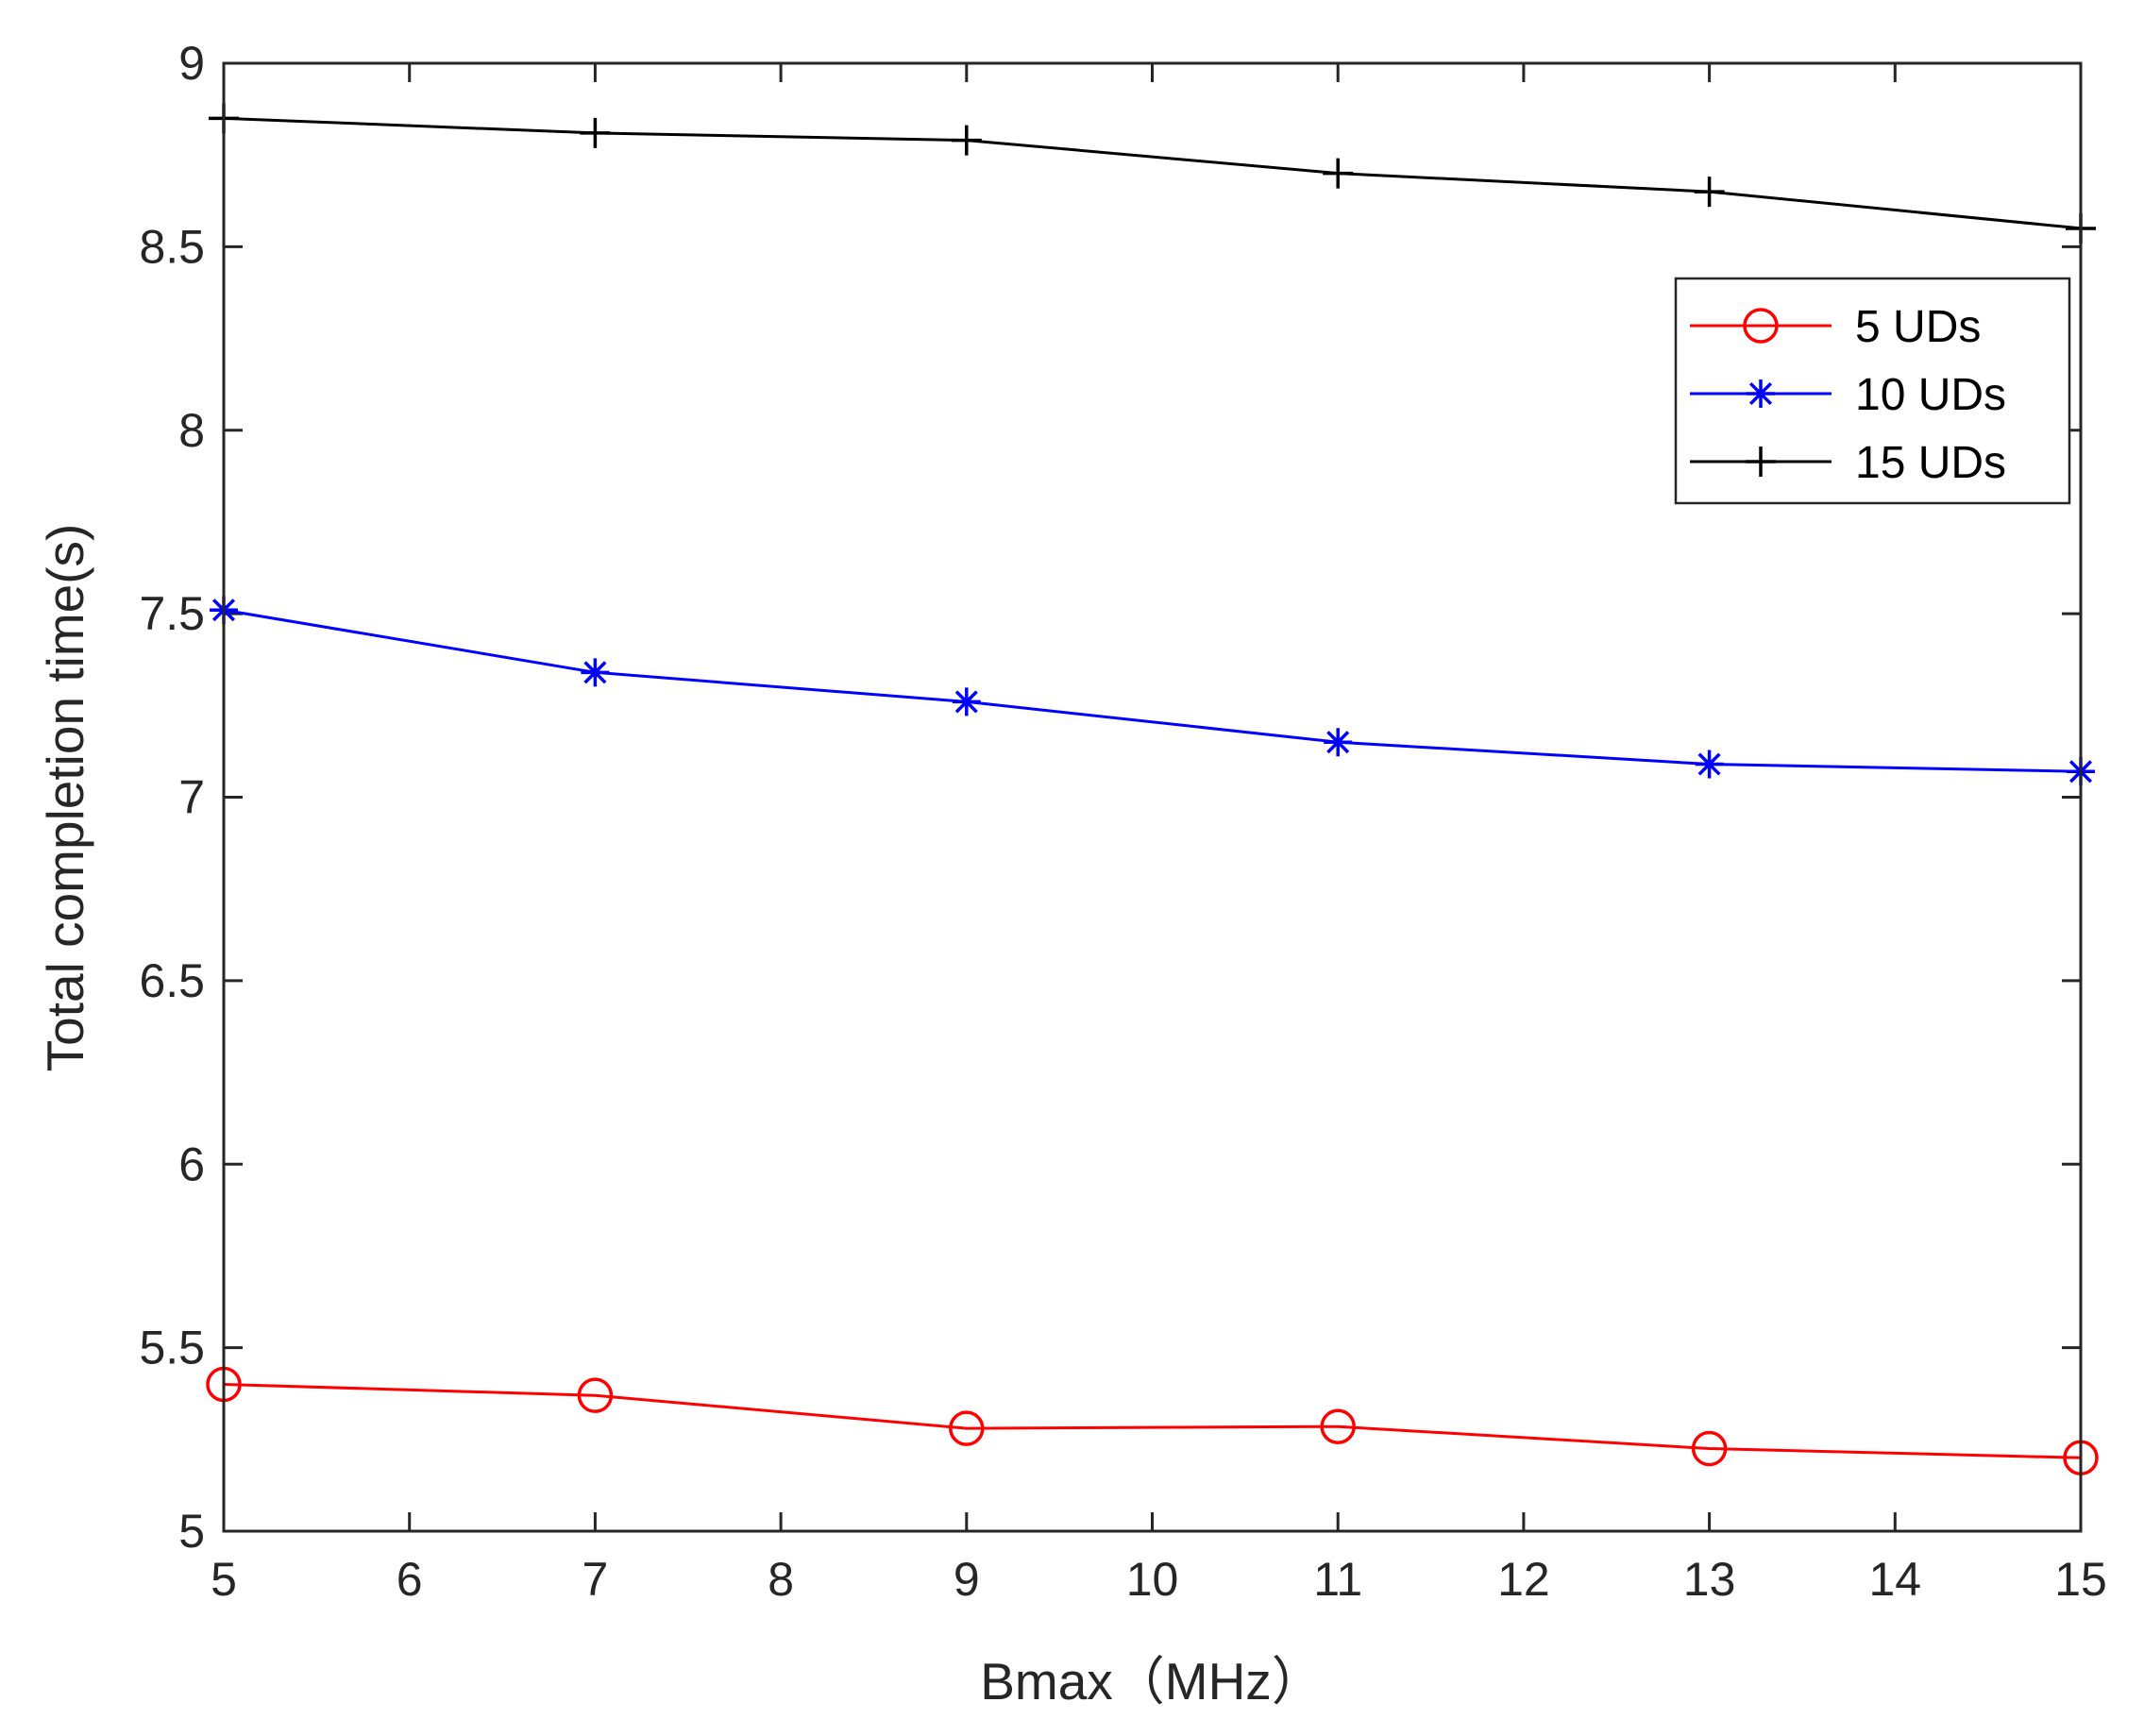 The height and width of the screenshot is (1736, 2144). Describe the element at coordinates (191, 64) in the screenshot. I see `y-tick-label: 9` at that location.